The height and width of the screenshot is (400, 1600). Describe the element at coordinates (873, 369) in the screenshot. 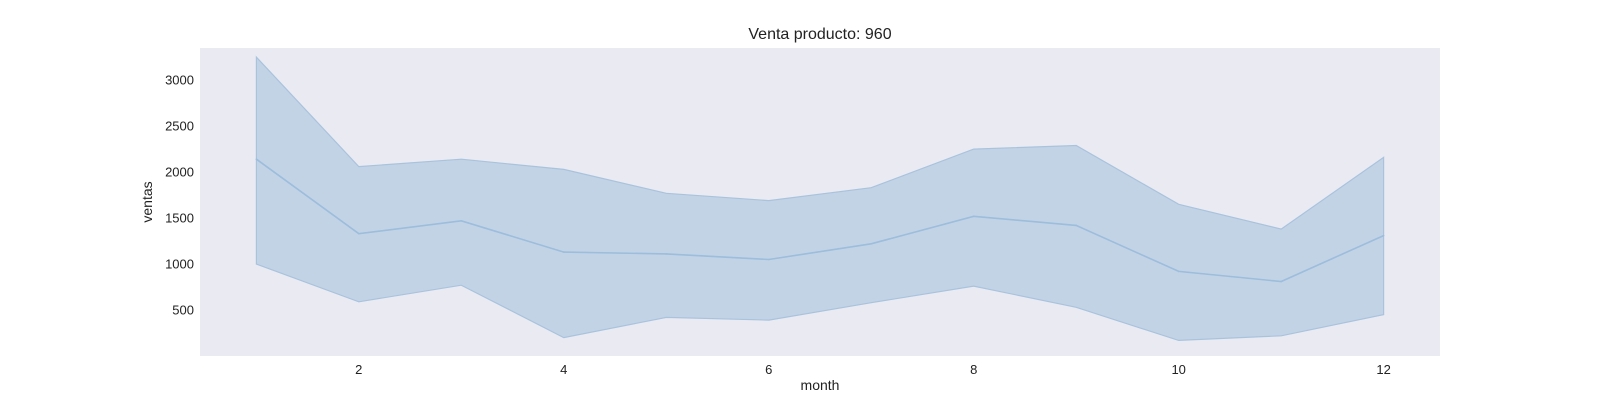

I see `x-axis-ticks: 2 4 6 8 10 12` at that location.